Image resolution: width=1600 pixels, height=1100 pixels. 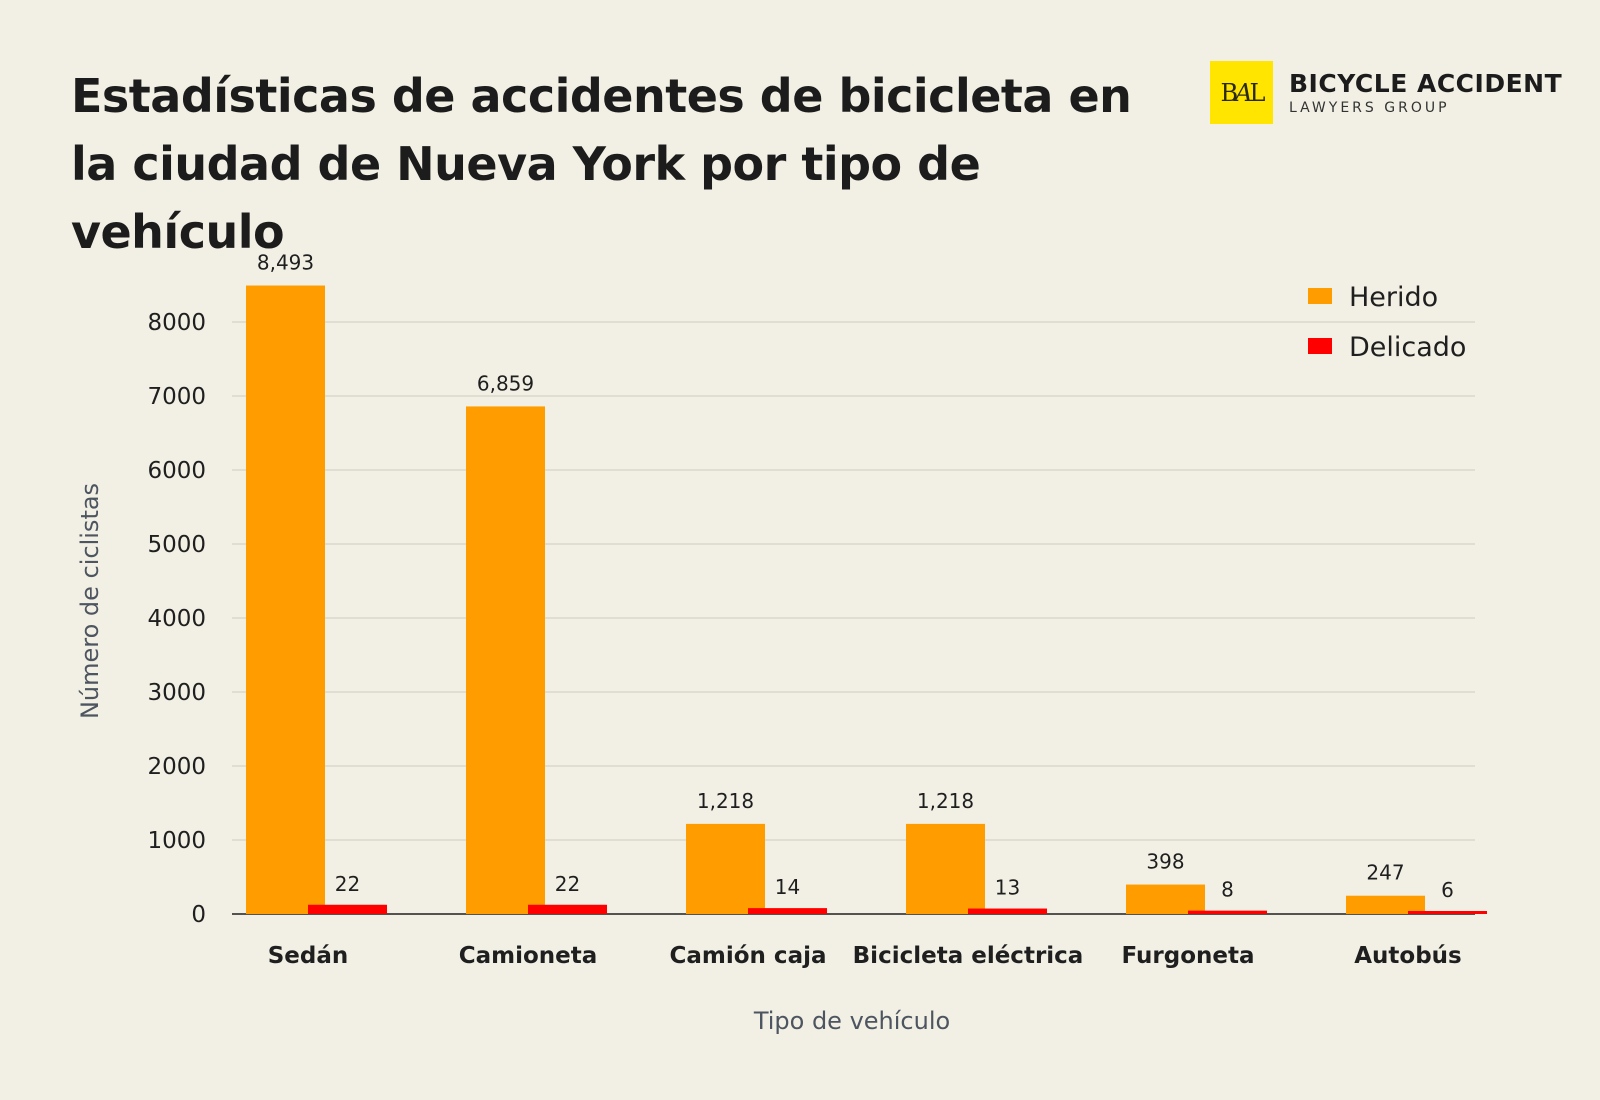 I want to click on logo-main-text: BICYCLE ACCIDENT, so click(x=1426, y=83).